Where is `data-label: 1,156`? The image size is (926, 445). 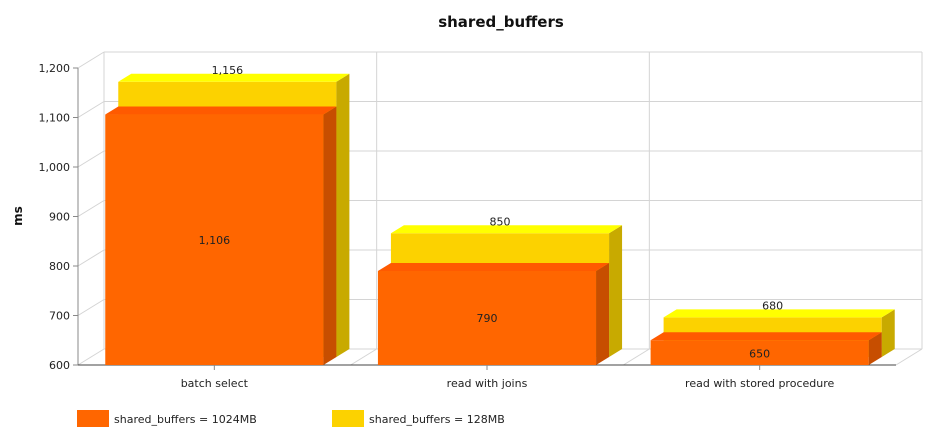
data-label: 1,156 is located at coordinates (228, 70).